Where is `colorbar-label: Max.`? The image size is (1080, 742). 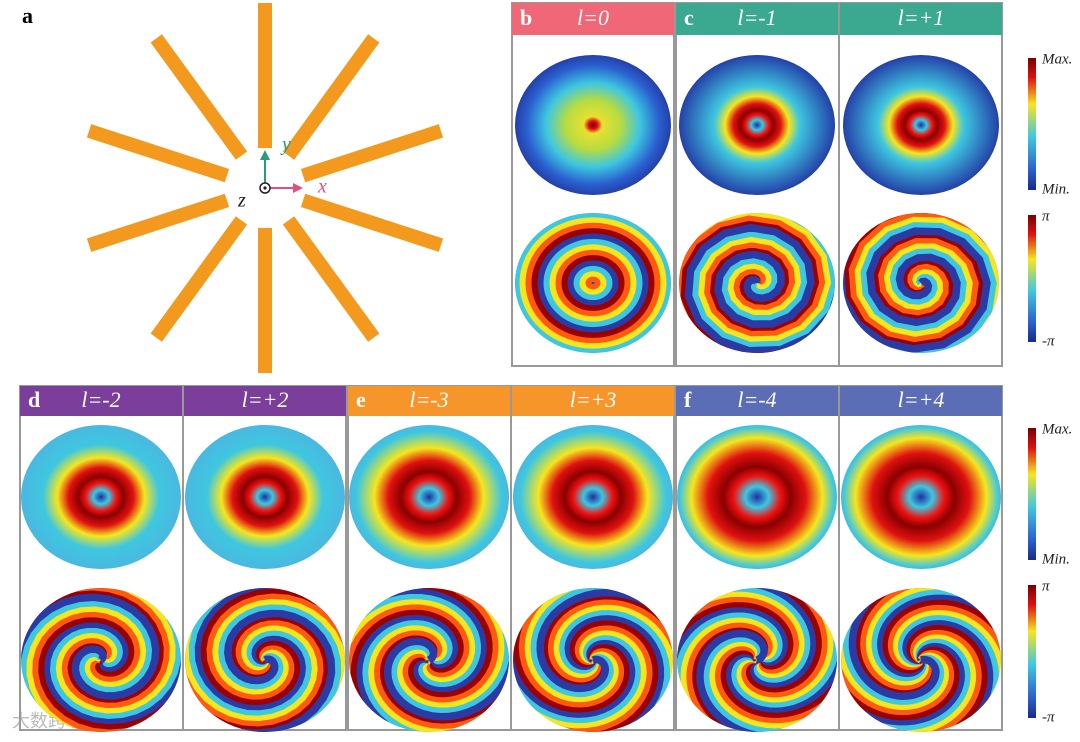
colorbar-label: Max. is located at coordinates (1056, 429).